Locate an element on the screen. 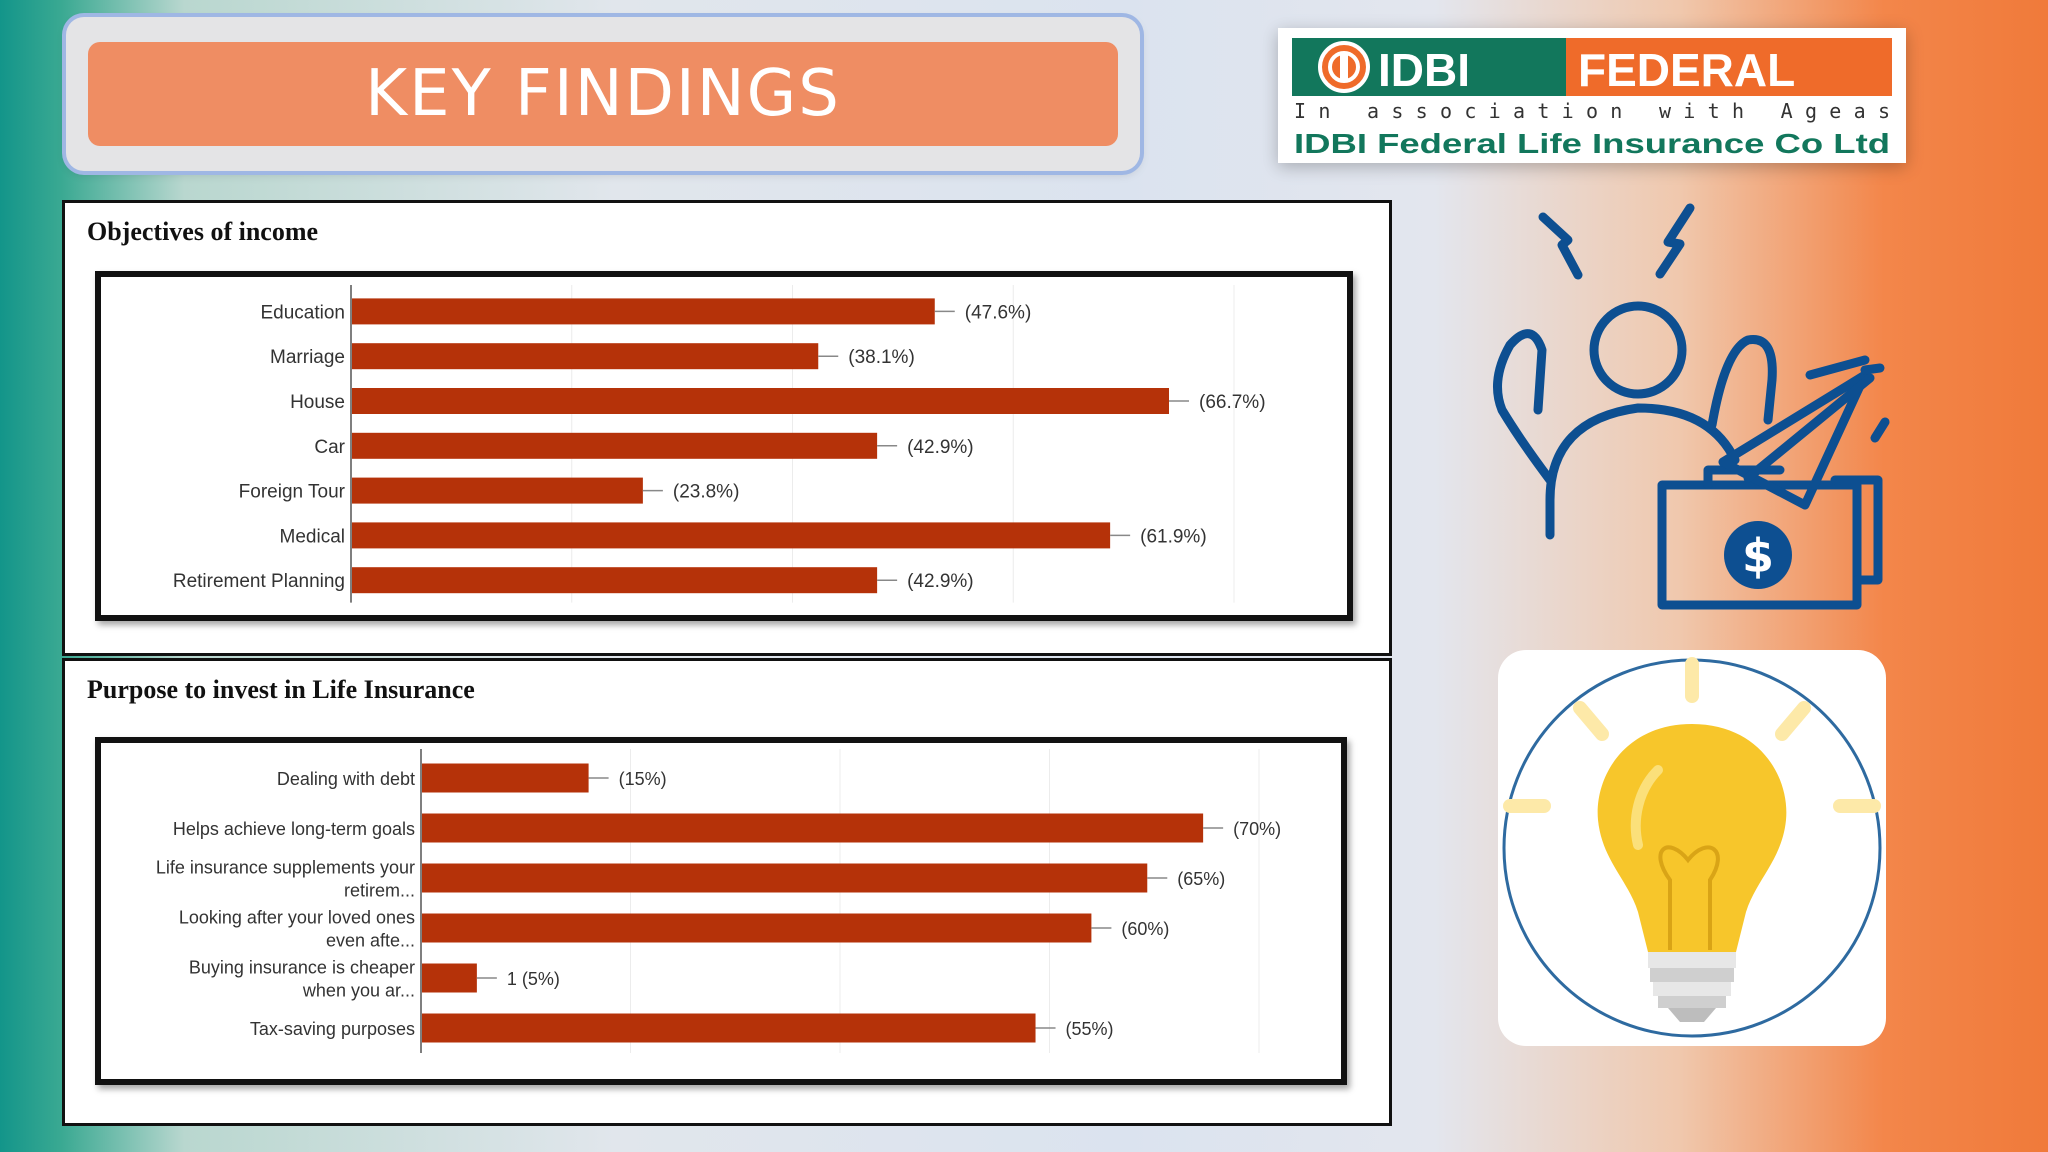 The width and height of the screenshot is (2048, 1152). data-label: (23.8%) is located at coordinates (706, 492).